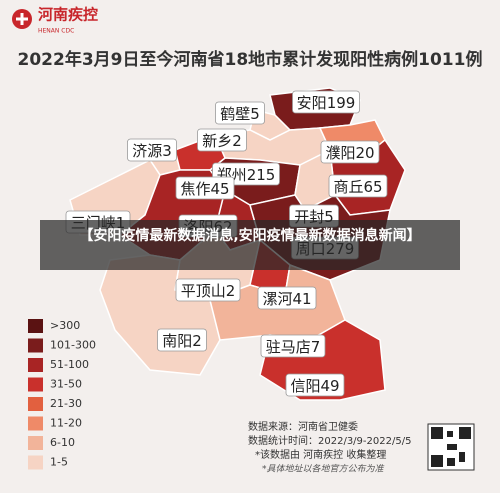  I want to click on legend-label: 31-50, so click(66, 384).